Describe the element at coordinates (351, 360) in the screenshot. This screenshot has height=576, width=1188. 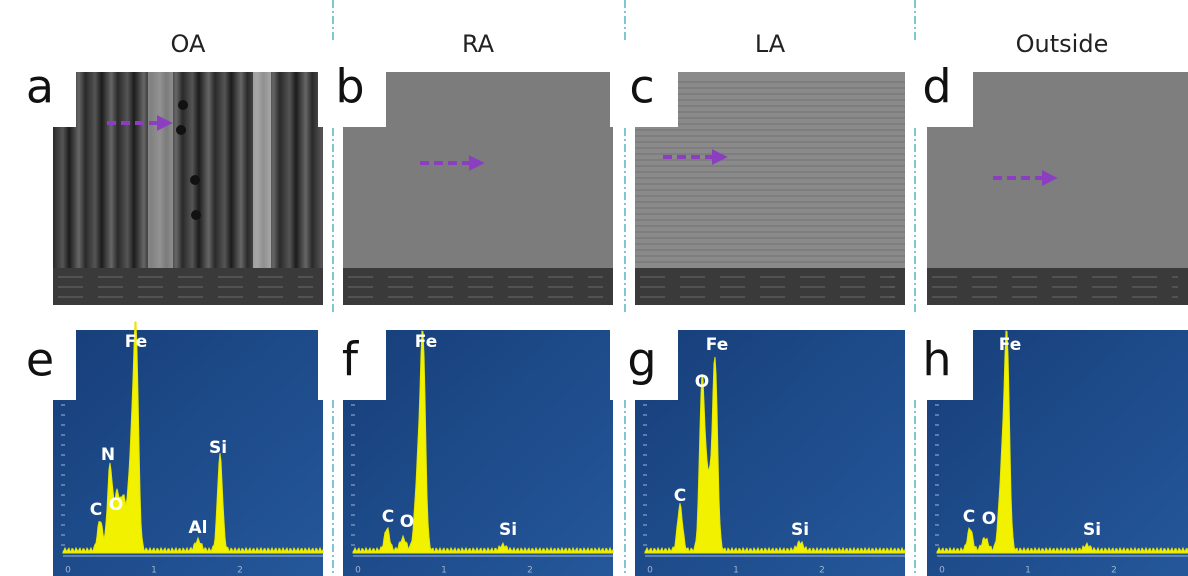
I see `panel-label: f` at that location.